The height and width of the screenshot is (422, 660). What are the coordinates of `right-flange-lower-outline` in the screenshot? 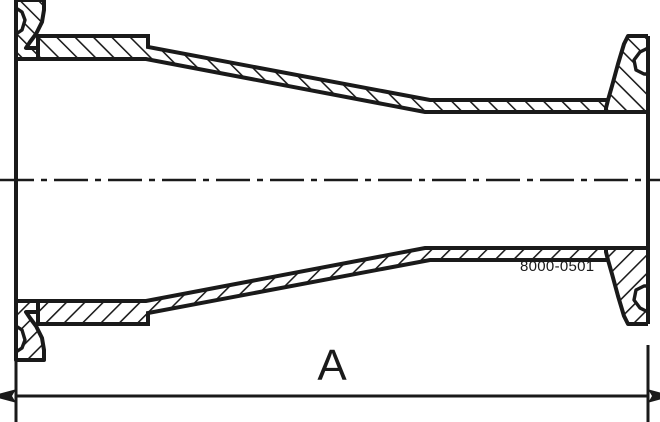 It's located at (626, 286).